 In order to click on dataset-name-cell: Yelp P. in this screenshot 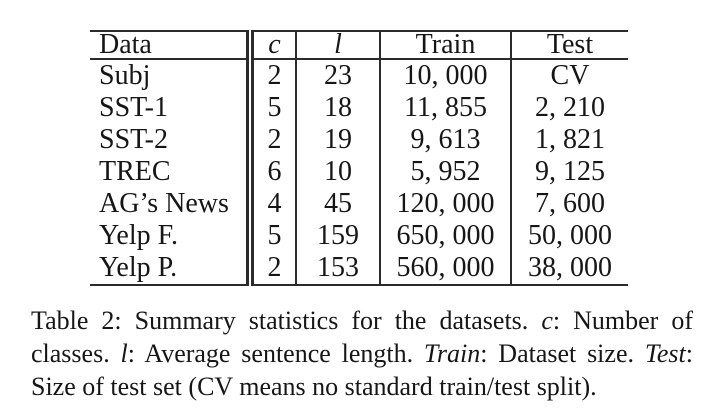, I will do `click(172, 268)`.